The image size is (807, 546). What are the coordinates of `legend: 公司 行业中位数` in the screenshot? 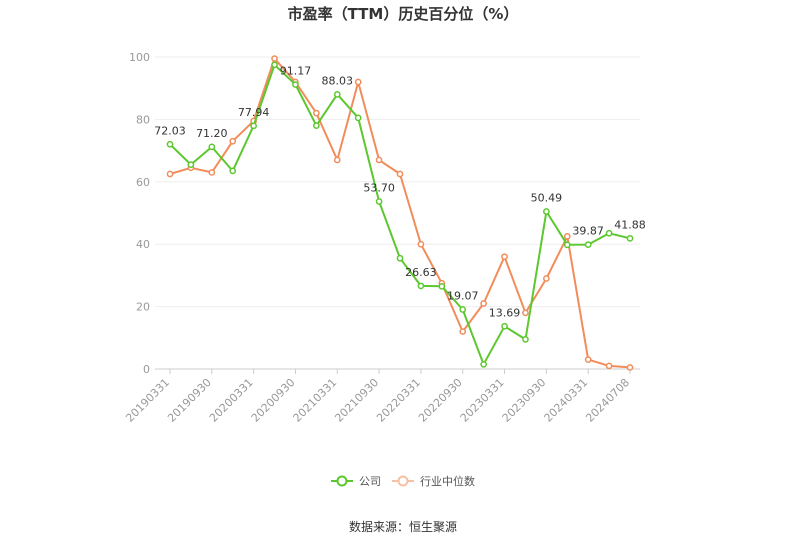 It's located at (403, 481).